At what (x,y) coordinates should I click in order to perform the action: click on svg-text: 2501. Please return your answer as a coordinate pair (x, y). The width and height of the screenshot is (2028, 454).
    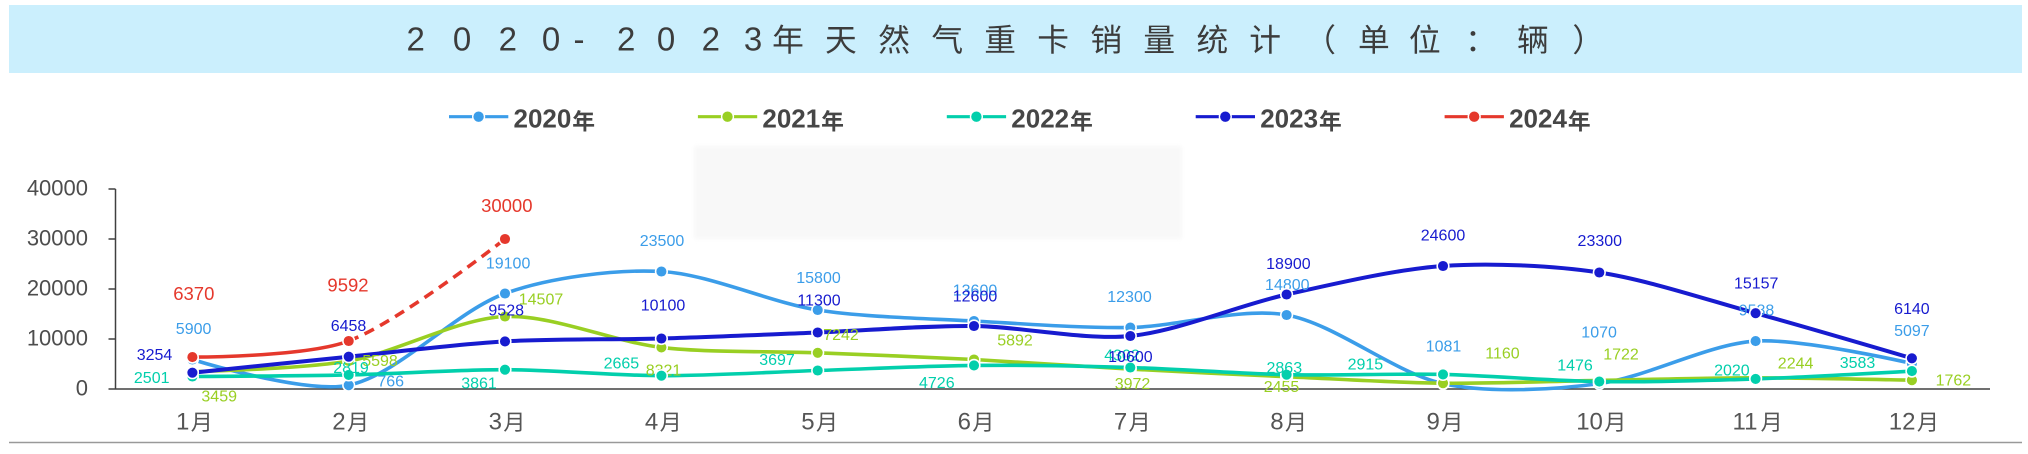
    Looking at the image, I should click on (152, 378).